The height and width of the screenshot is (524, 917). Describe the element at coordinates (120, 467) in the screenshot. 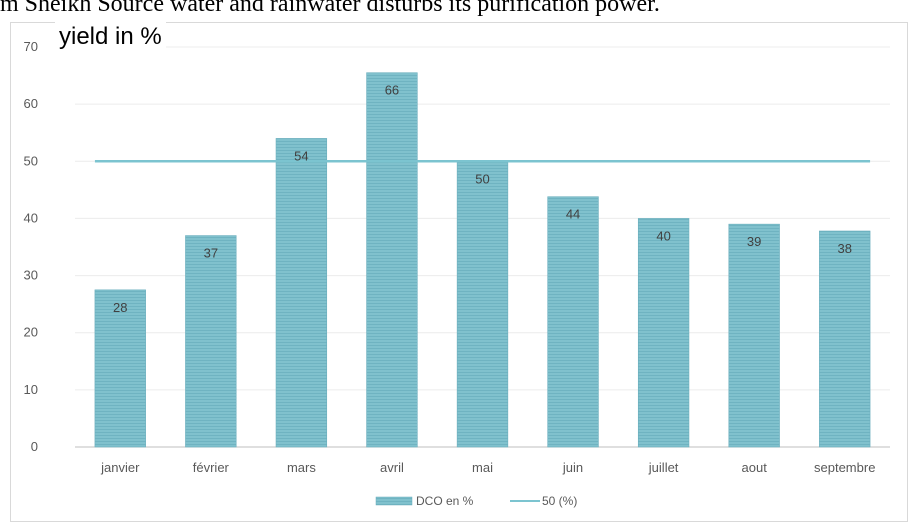

I see `x-category-label: janvier` at that location.